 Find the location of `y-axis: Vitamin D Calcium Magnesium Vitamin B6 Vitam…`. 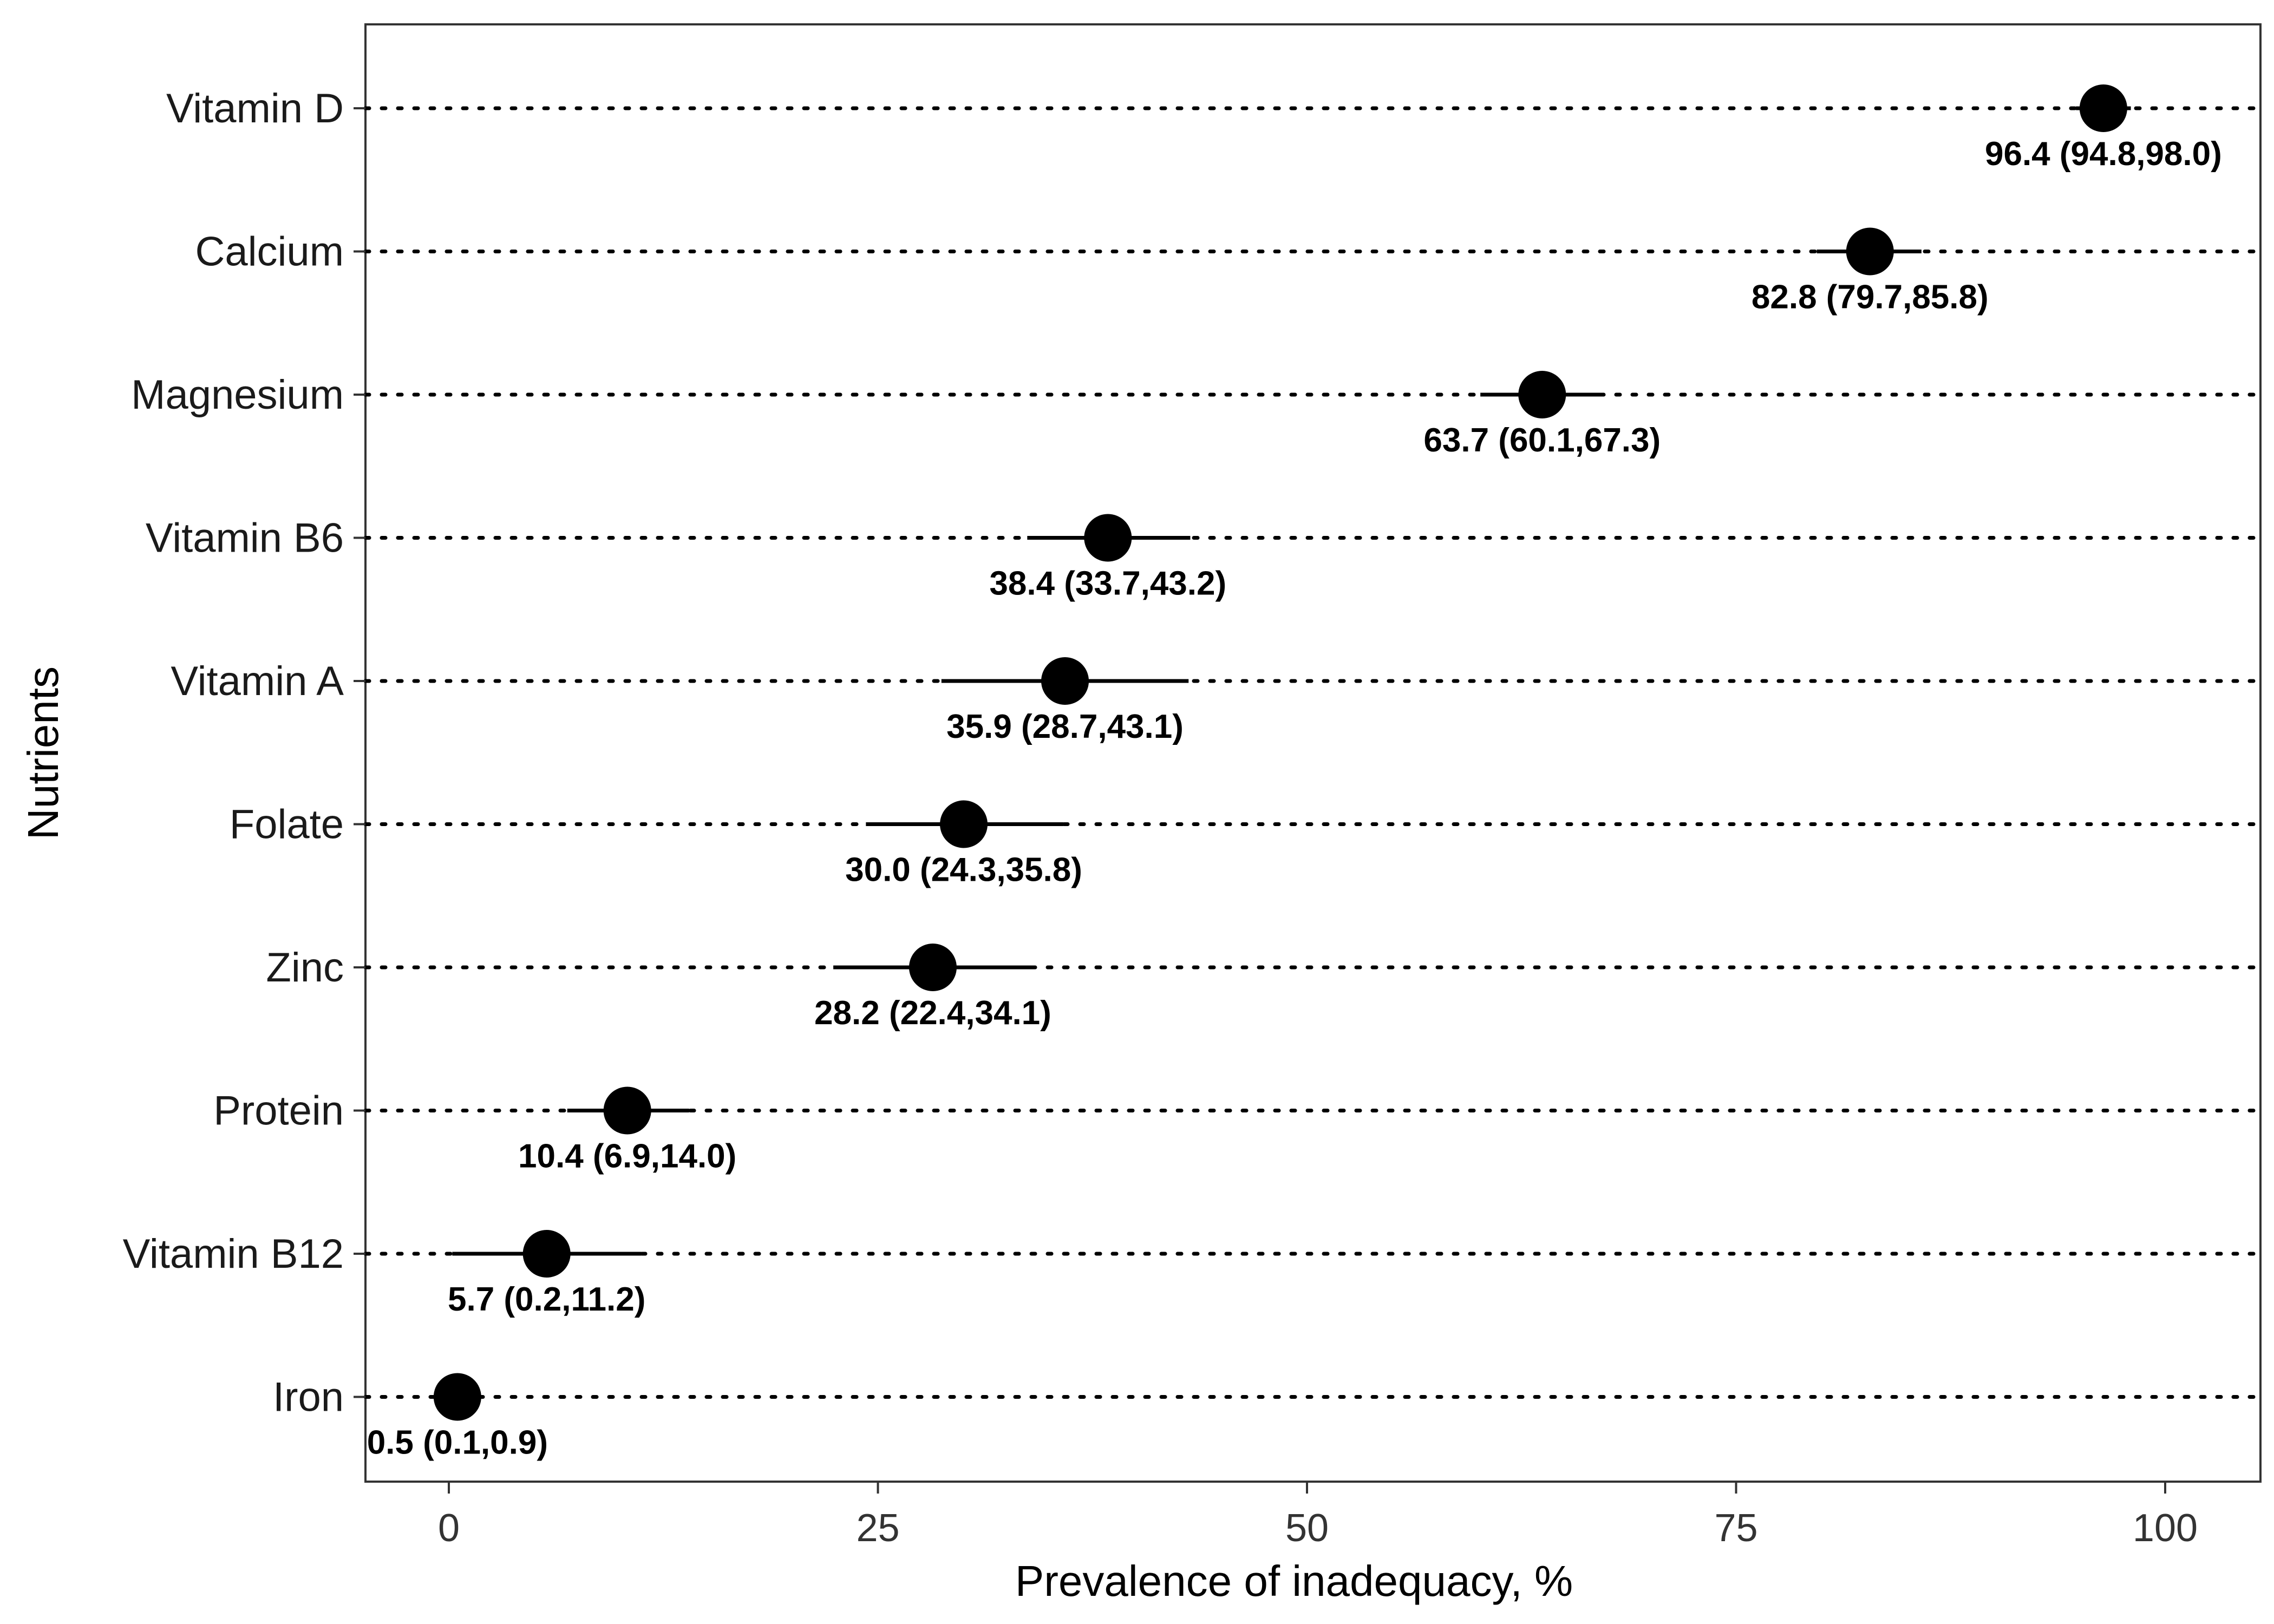

y-axis: Vitamin D Calcium Magnesium Vitamin B6 Vitam… is located at coordinates (244, 753).